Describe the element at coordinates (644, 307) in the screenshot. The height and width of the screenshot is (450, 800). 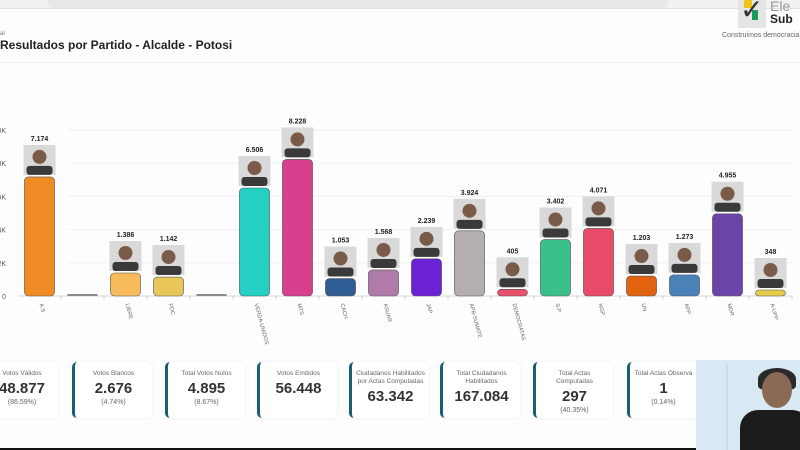
I see `x-tick-label: UN` at that location.